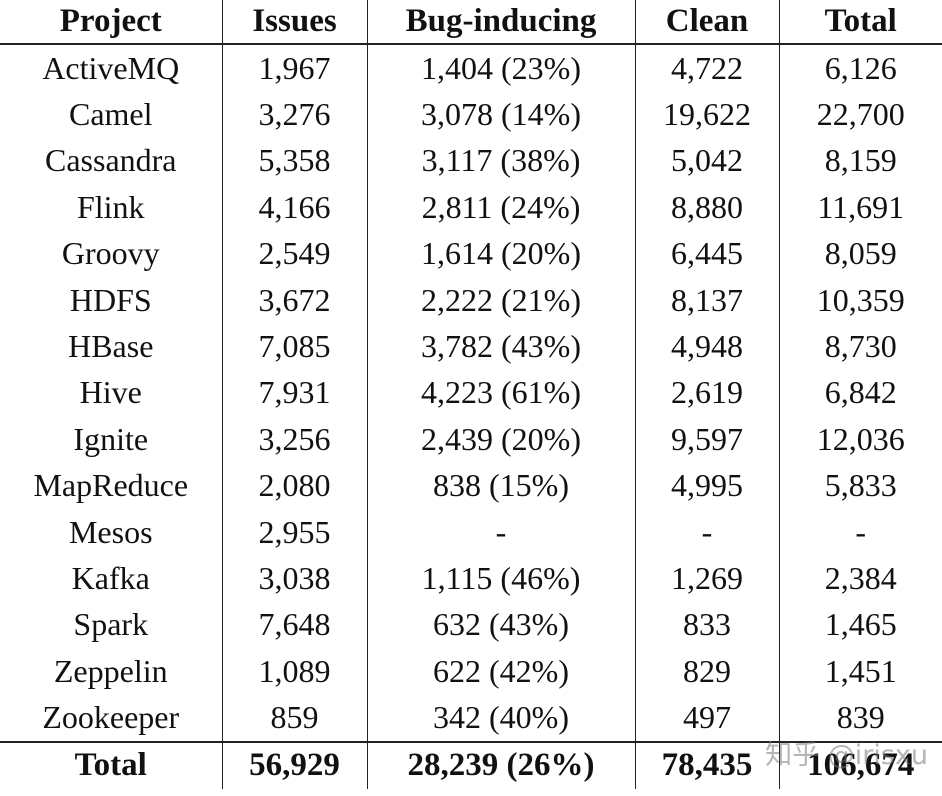 The height and width of the screenshot is (796, 942). I want to click on cell-total: 22,700, so click(860, 114).